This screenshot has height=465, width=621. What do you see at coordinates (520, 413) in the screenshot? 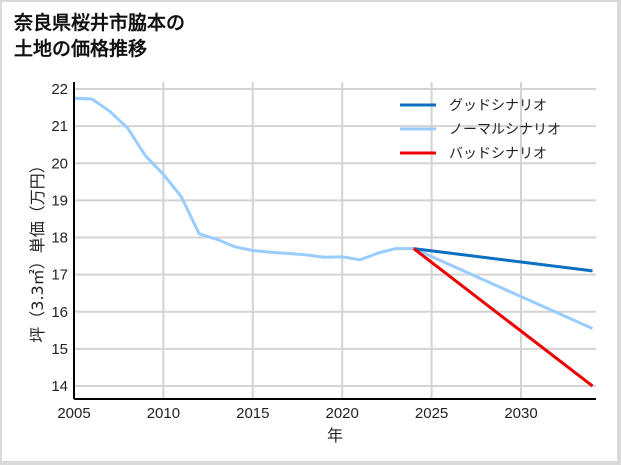
I see `x-tick-label: 2030` at bounding box center [520, 413].